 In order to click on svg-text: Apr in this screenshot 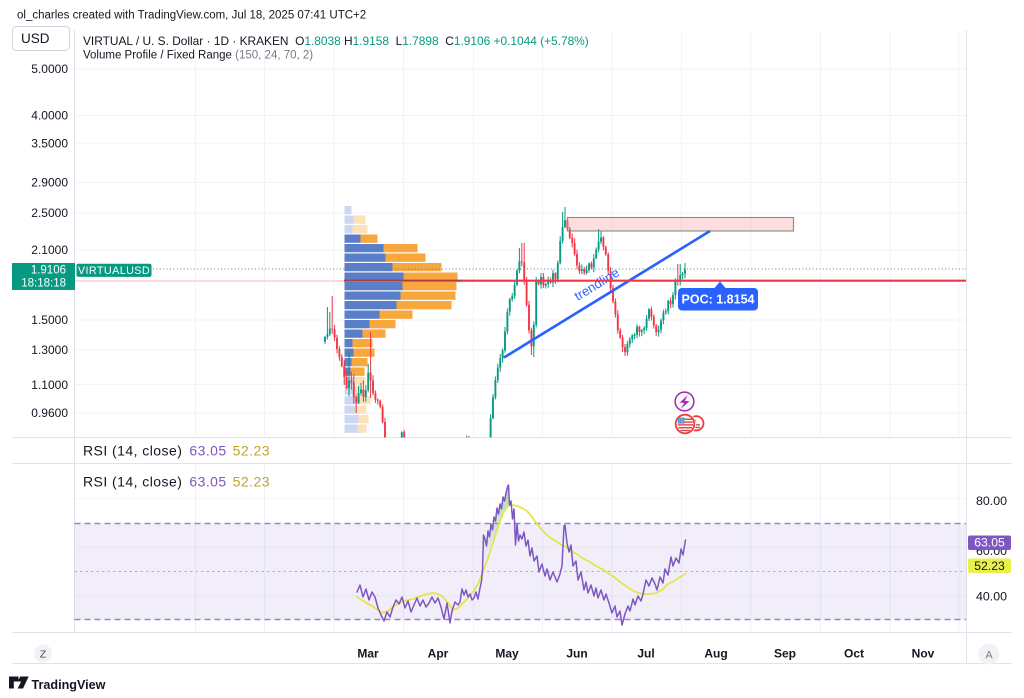, I will do `click(438, 654)`.